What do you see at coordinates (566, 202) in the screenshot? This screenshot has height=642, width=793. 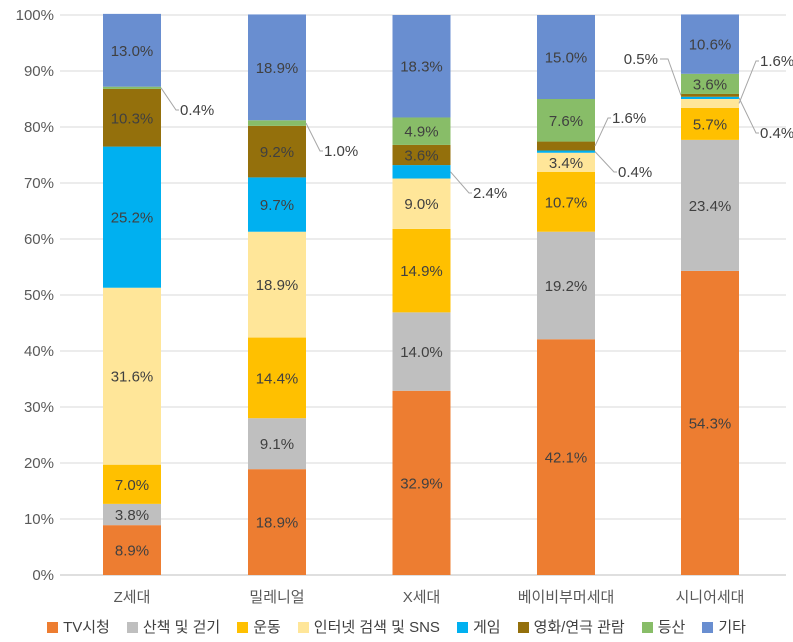 I see `bar-segment-label: 10.7%` at bounding box center [566, 202].